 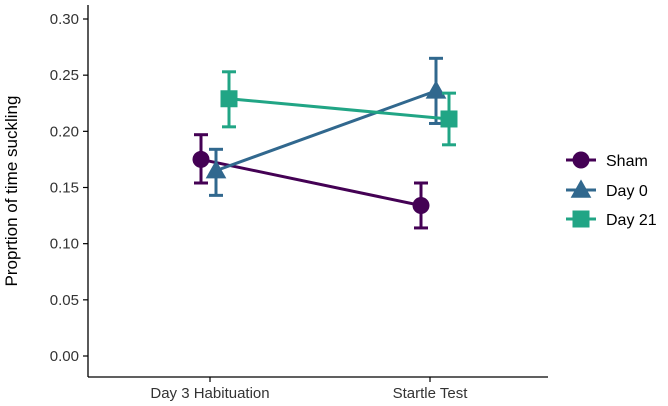 I want to click on y-tick-label: 0.25, so click(x=64, y=75).